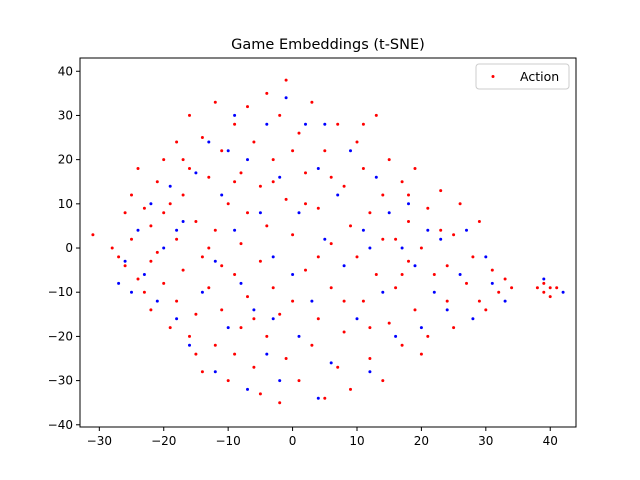 This screenshot has height=480, width=640. What do you see at coordinates (293, 441) in the screenshot?
I see `x-tick-label: 0` at bounding box center [293, 441].